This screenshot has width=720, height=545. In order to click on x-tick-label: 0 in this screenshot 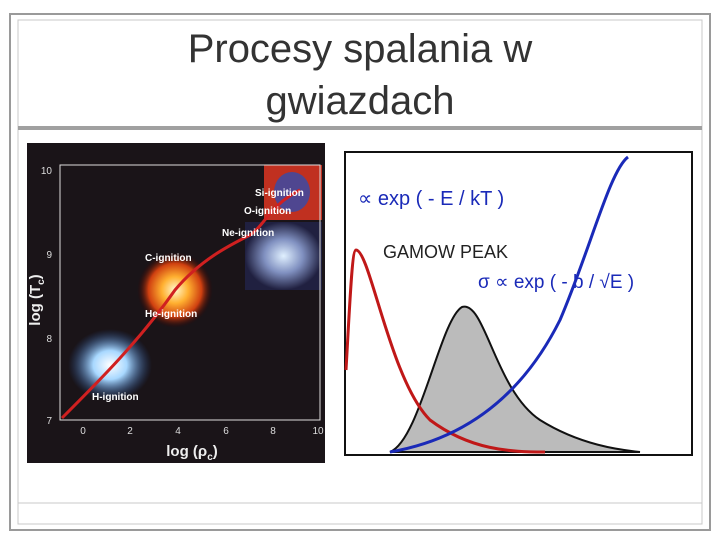, I will do `click(83, 431)`.